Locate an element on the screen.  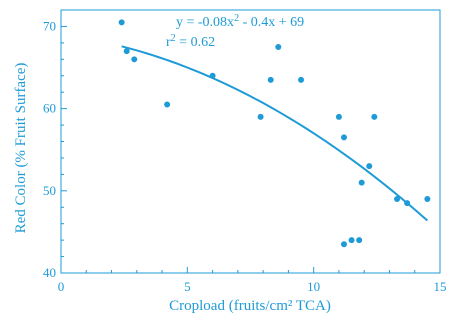
y-axis-title: Red Color (% Fruit Surface) is located at coordinates (21, 148).